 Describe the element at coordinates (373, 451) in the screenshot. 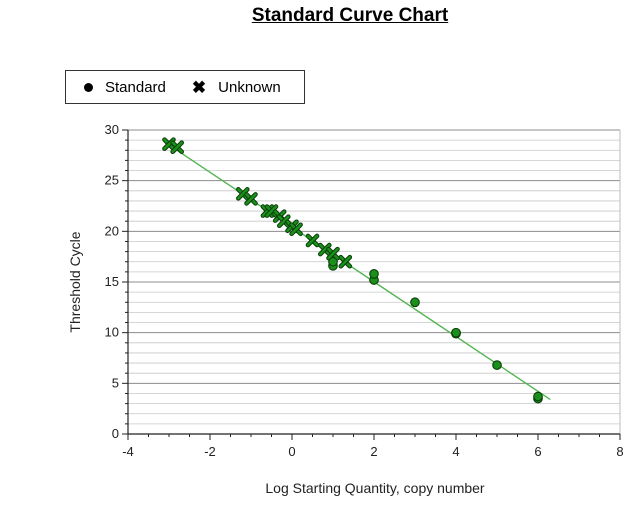

I see `x-tick-label: 2` at that location.